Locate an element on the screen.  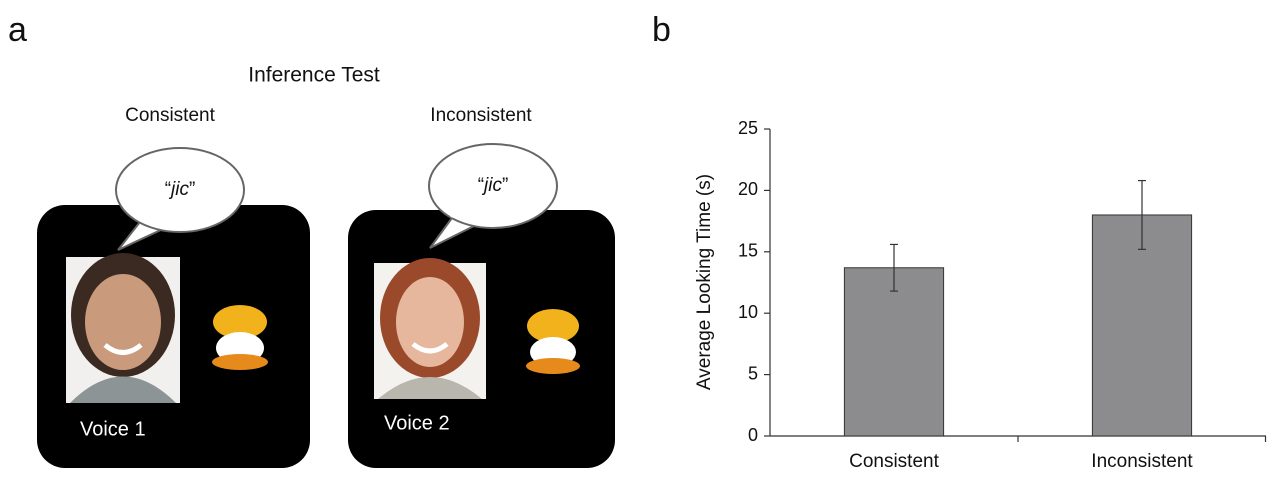
diagram-title: Inference Test is located at coordinates (314, 75).